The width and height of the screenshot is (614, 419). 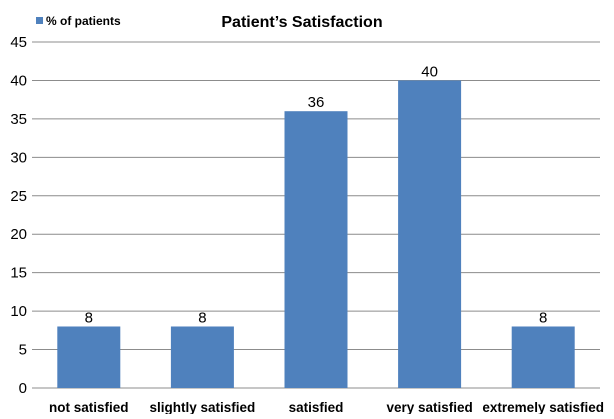 I want to click on y-tick-label: 5, so click(x=23, y=350).